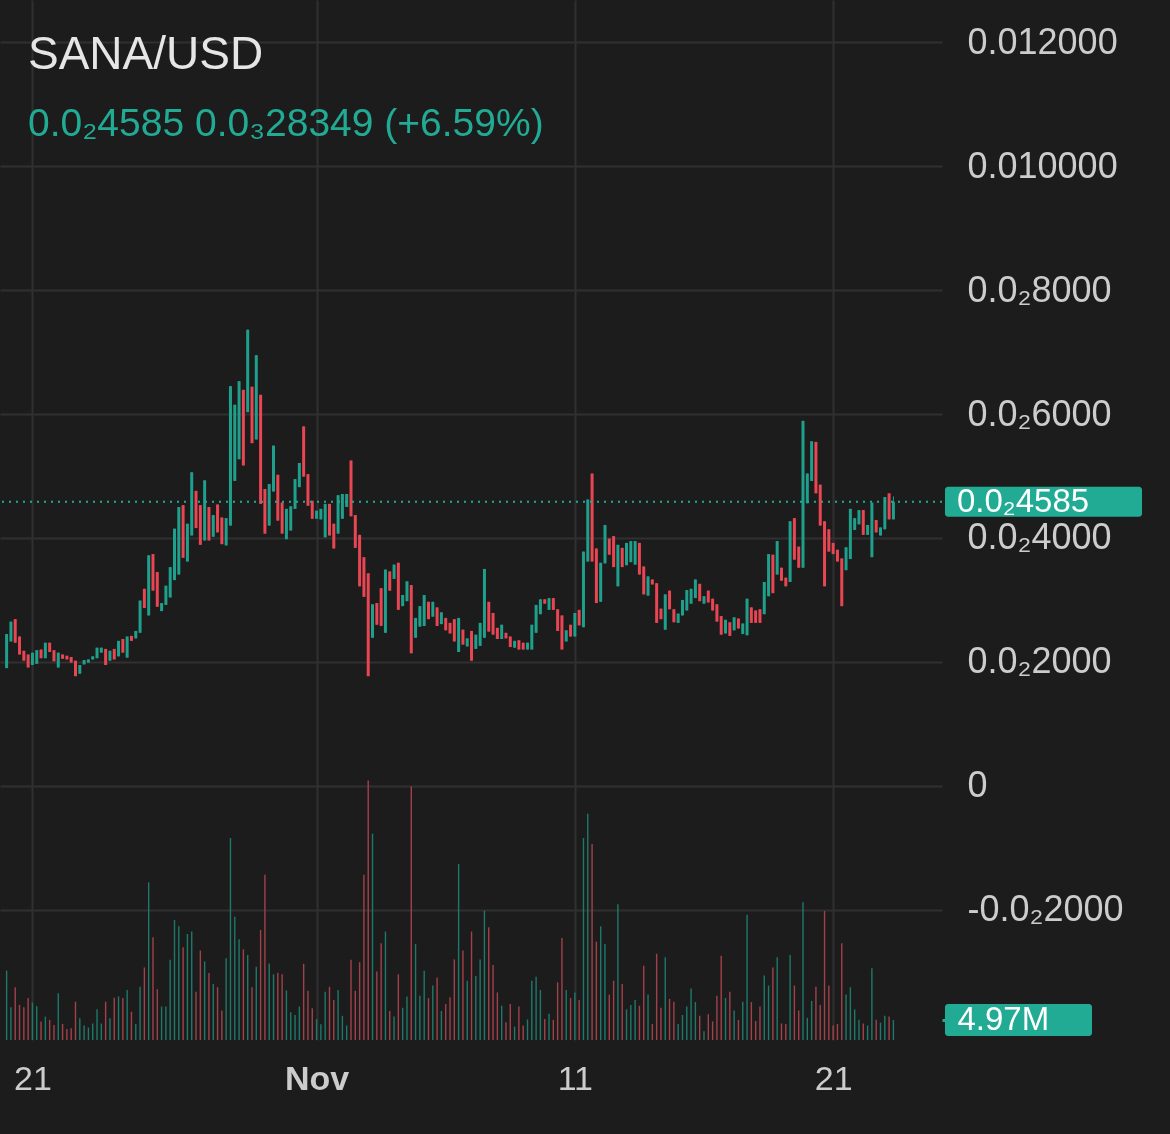  I want to click on y-tick-label: 0.012000, so click(1042, 41).